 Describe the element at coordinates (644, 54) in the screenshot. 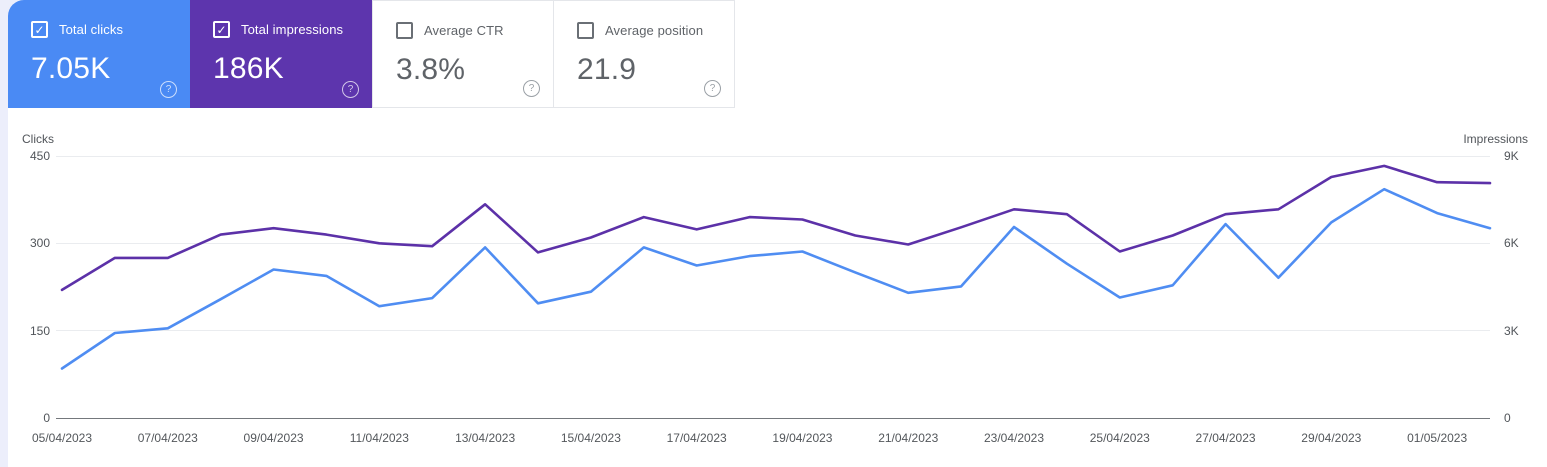

I see `metric-card-average-position: Average position 21.9 ?` at that location.